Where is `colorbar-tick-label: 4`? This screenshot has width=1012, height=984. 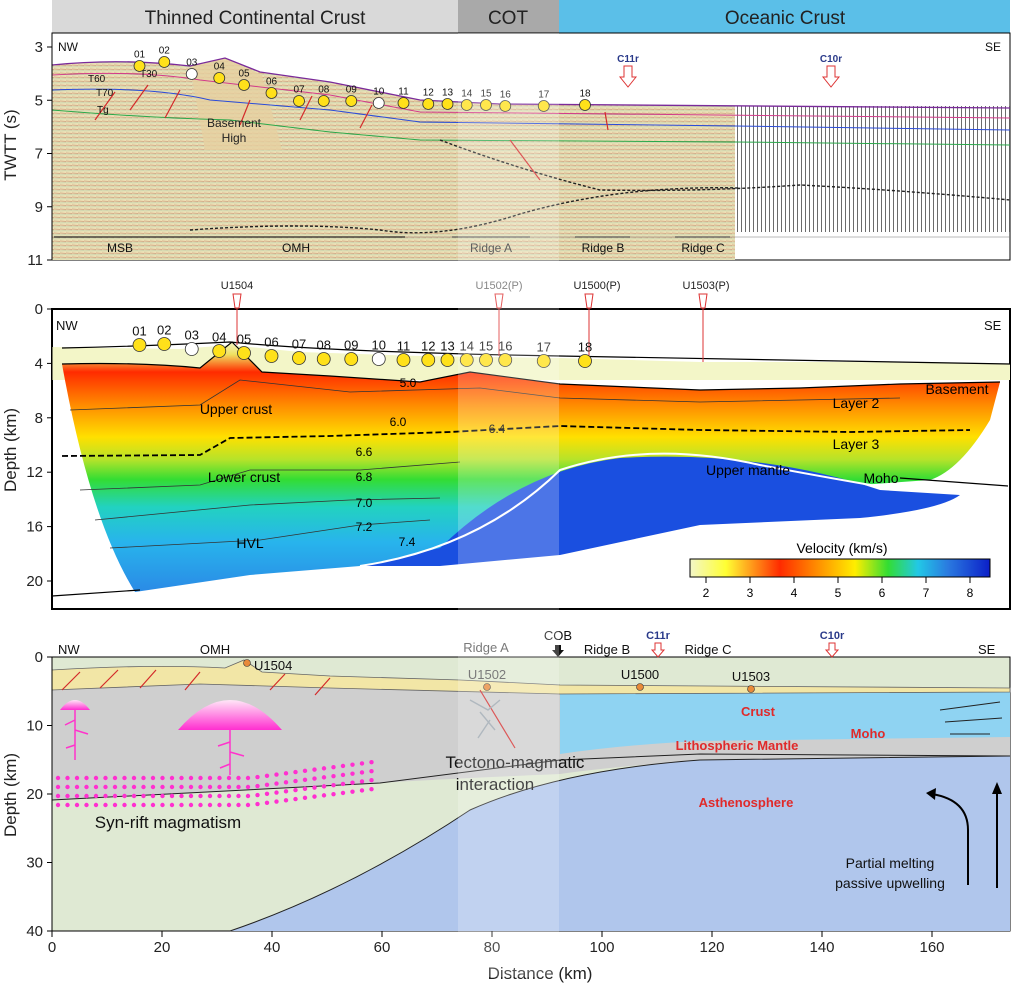
colorbar-tick-label: 4 is located at coordinates (794, 593).